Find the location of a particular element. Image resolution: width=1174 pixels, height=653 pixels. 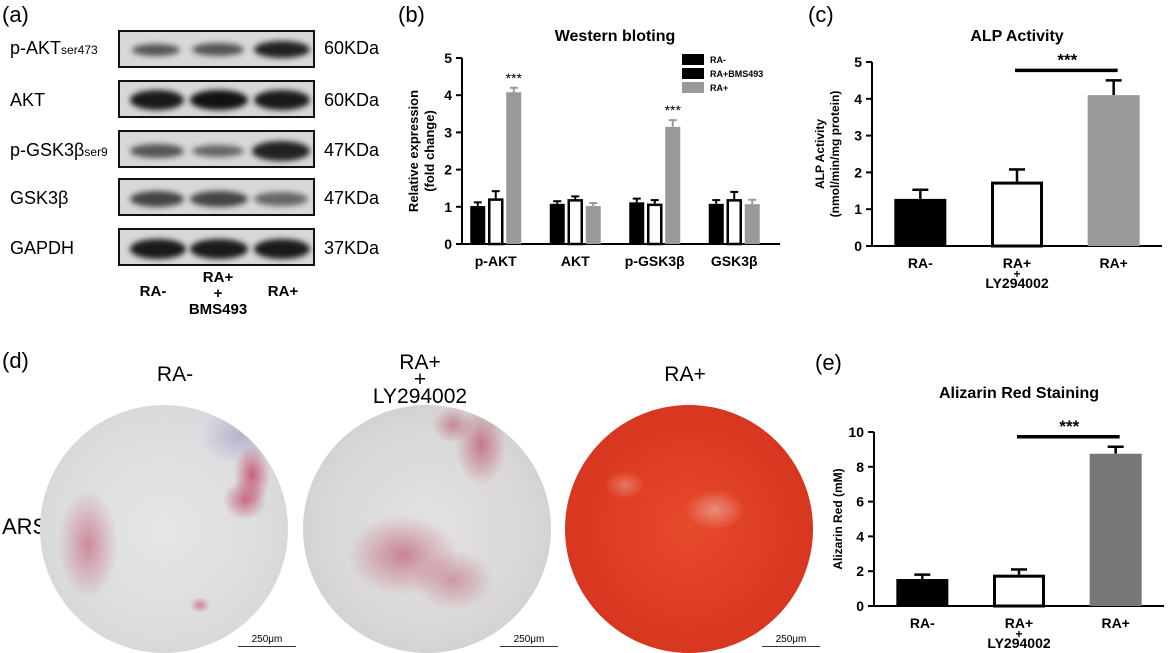

wb-chart-title: Western bloting is located at coordinates (615, 36).